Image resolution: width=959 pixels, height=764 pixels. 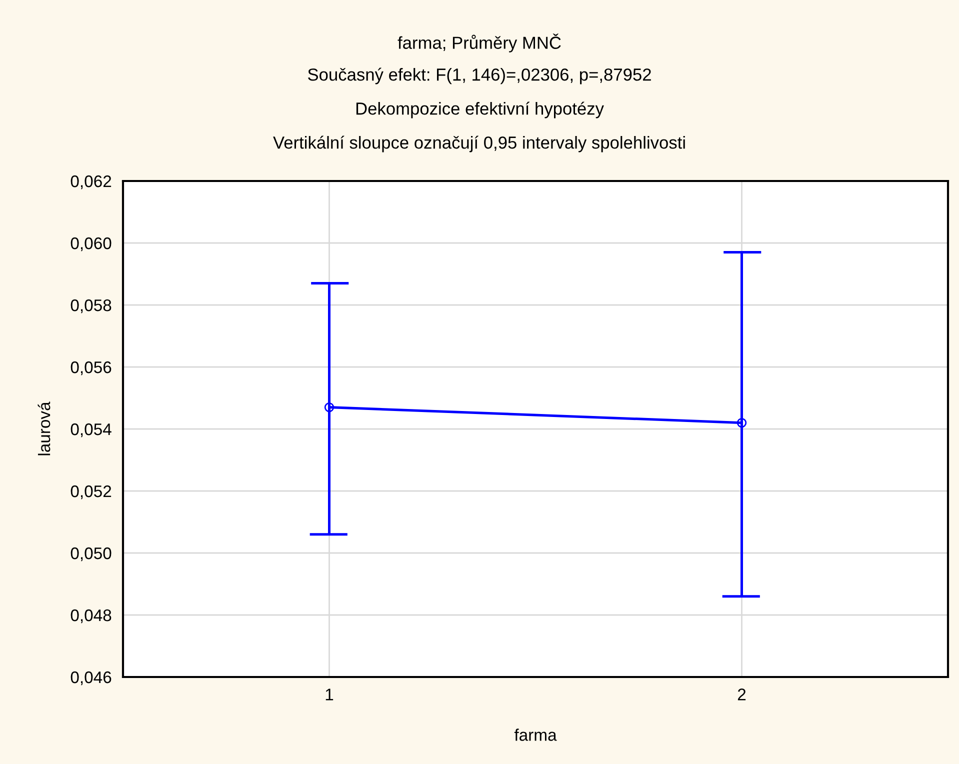 I want to click on chart-subtitle: Současný efekt: F(1, 146)=,02306, p=,87952 Dekompozice efektivní hypotézy Vertikální sloupce označují 0,95 intervaly spolehlivosti, so click(x=479, y=110).